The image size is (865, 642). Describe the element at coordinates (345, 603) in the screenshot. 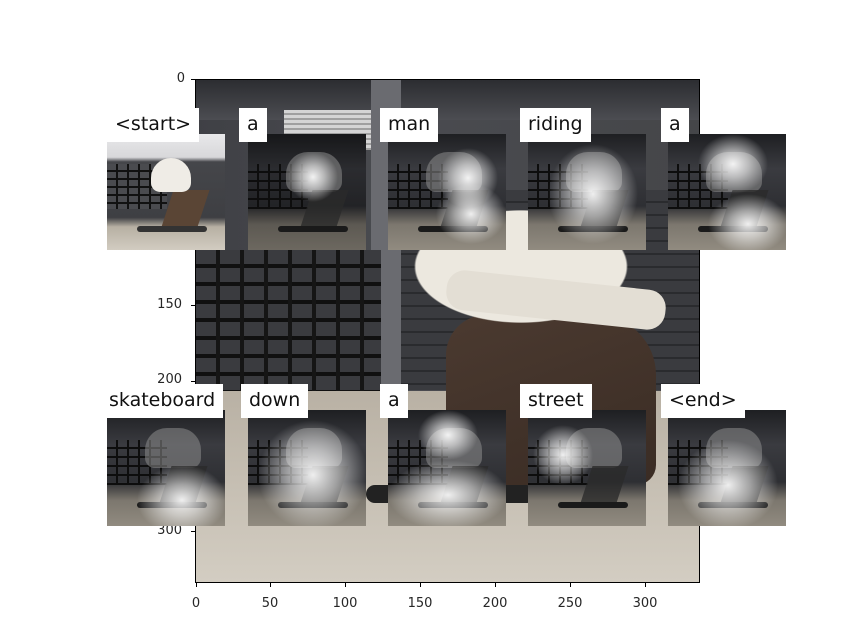

I see `x-tick-label: 100` at that location.